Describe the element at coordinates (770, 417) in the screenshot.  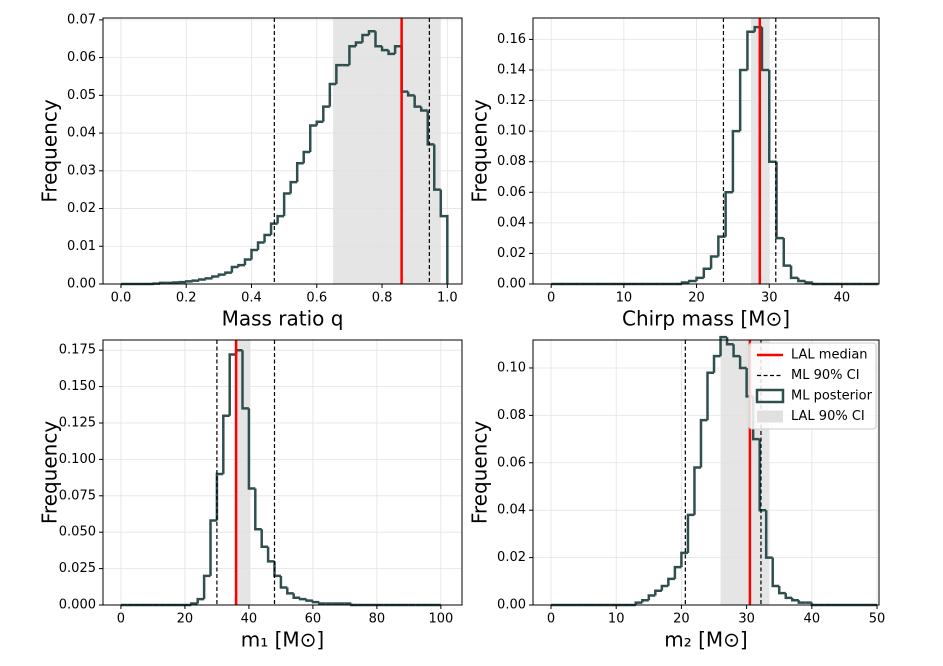
I see `legend-swatch` at that location.